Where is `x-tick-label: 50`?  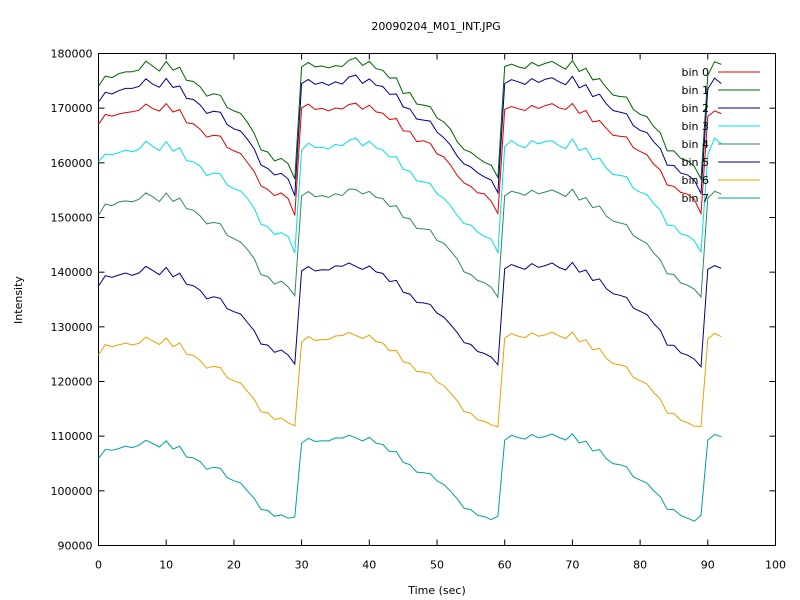 x-tick-label: 50 is located at coordinates (437, 565).